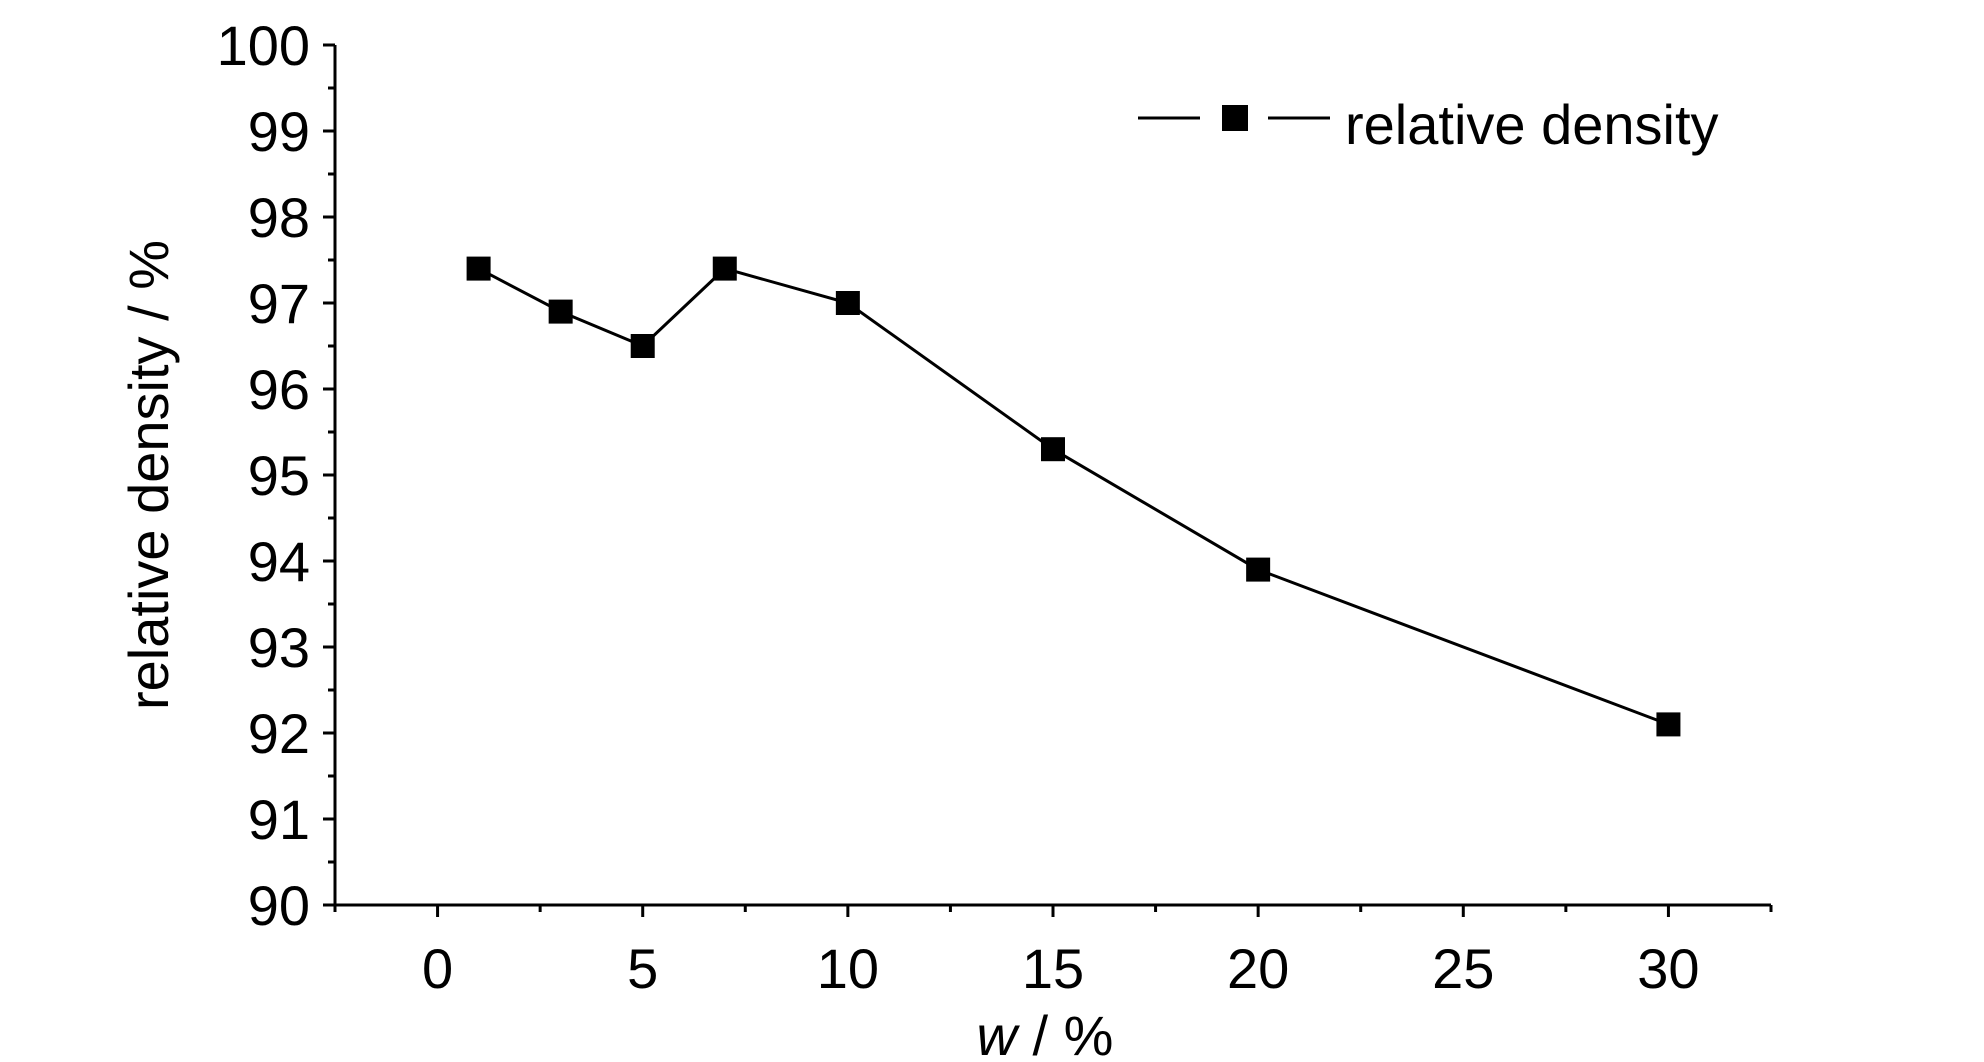 This screenshot has width=1984, height=1062. I want to click on x-tick-label: 30, so click(1668, 968).